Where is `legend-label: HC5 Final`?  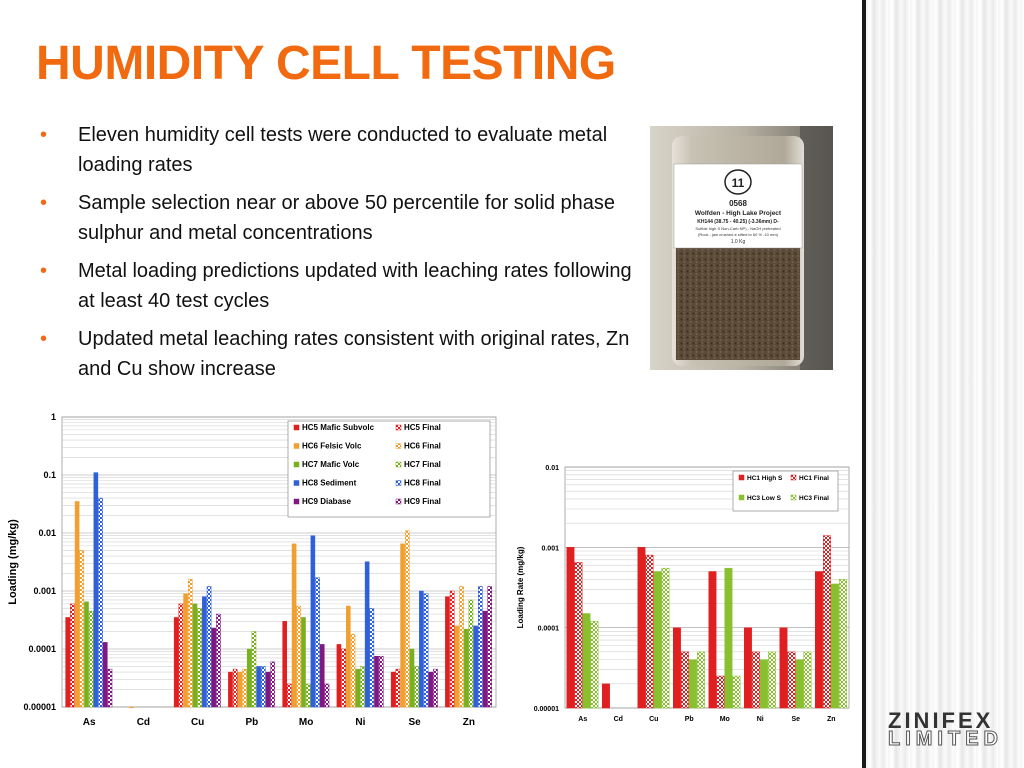 legend-label: HC5 Final is located at coordinates (422, 427).